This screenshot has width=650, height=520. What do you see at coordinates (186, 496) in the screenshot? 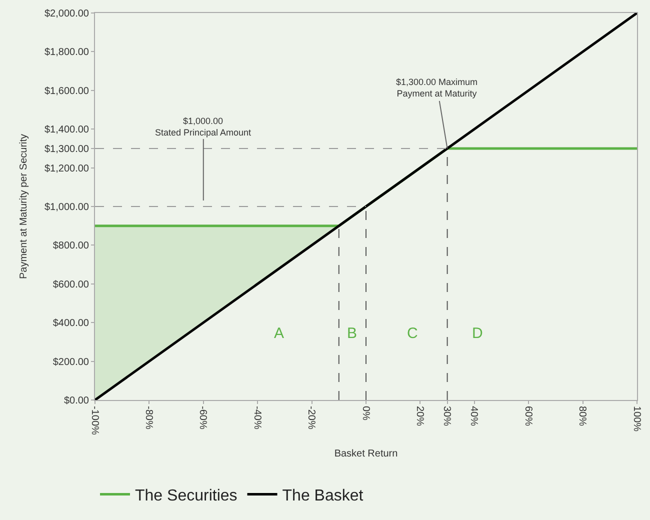
I see `legend-label: The Securities` at bounding box center [186, 496].